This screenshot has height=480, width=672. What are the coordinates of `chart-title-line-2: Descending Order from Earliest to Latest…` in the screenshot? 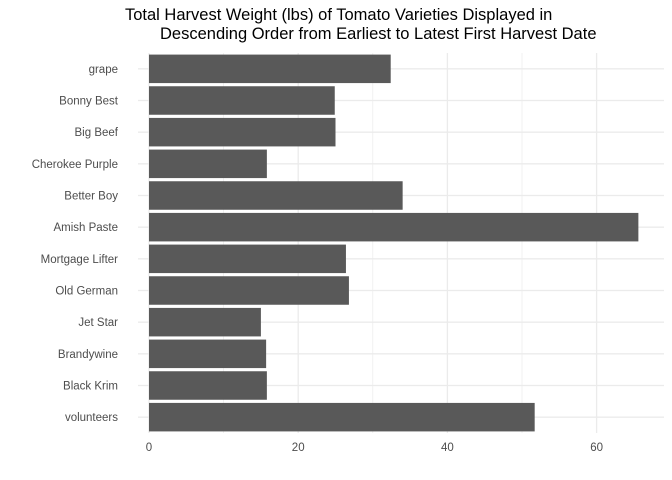 It's located at (378, 34).